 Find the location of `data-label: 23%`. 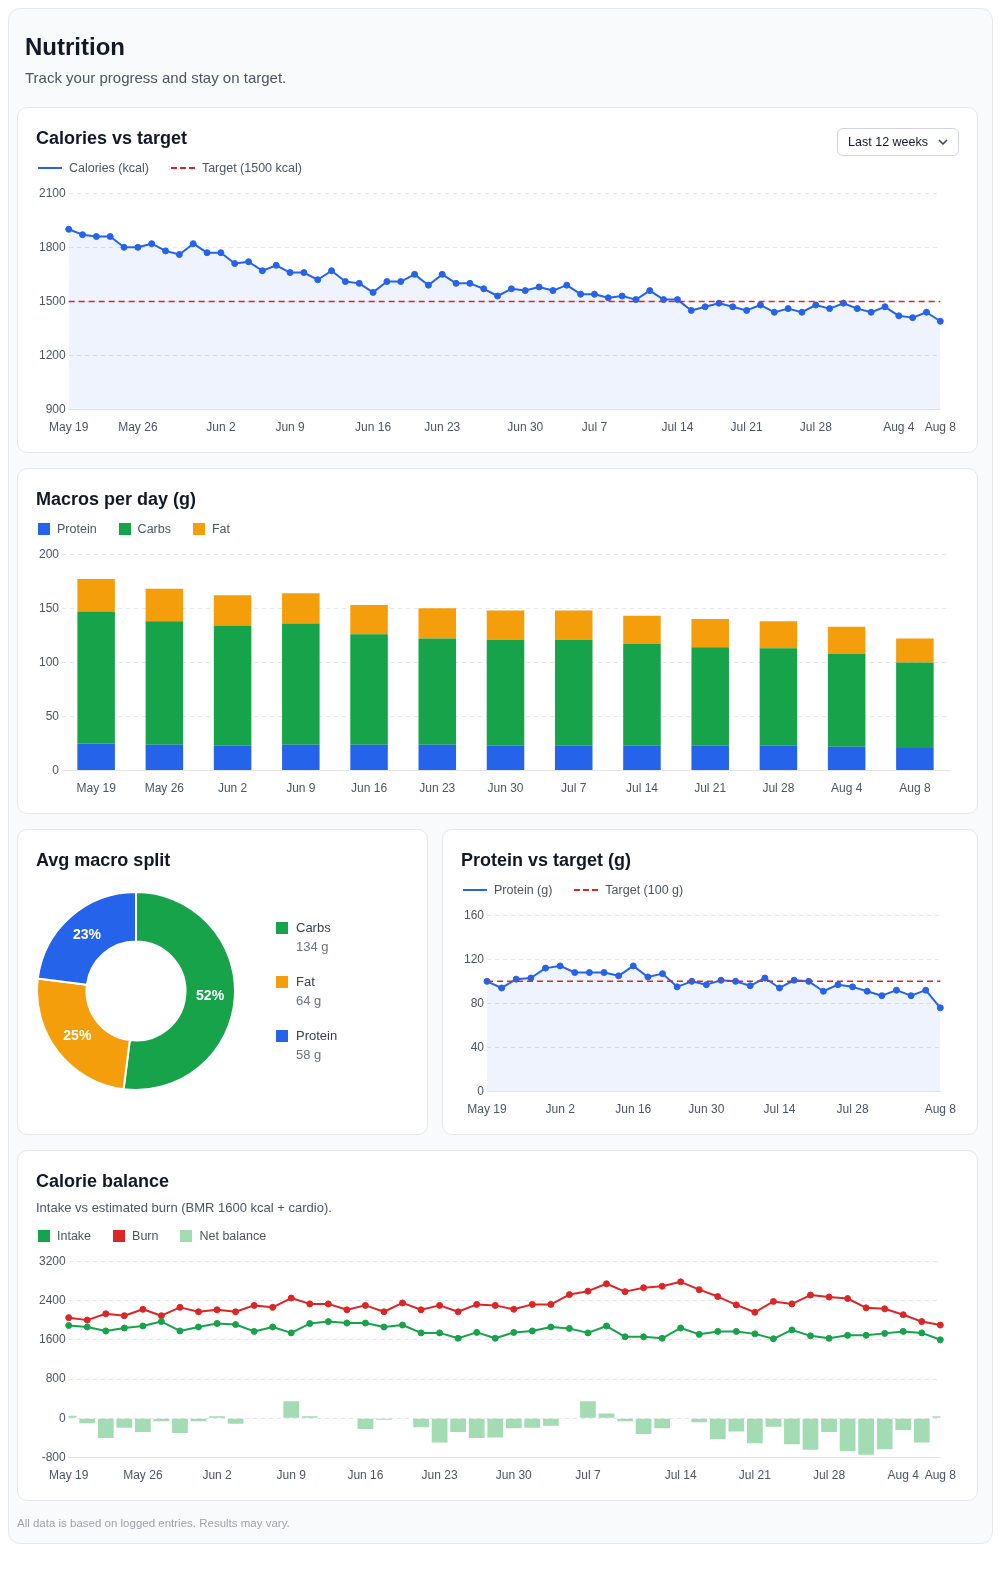

data-label: 23% is located at coordinates (87, 934).